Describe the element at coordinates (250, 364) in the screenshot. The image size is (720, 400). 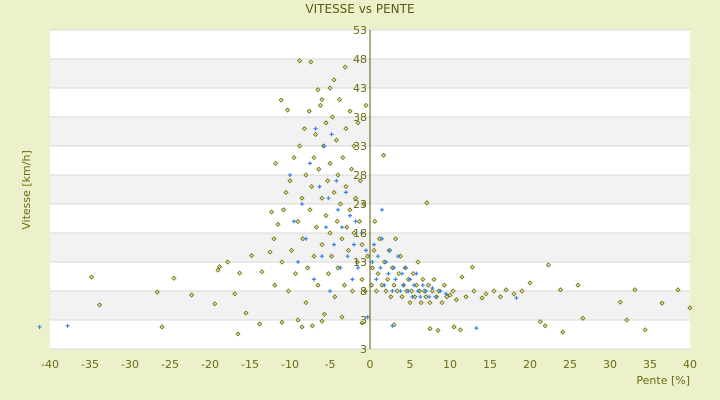
I see `x-tick-label: -15` at that location.